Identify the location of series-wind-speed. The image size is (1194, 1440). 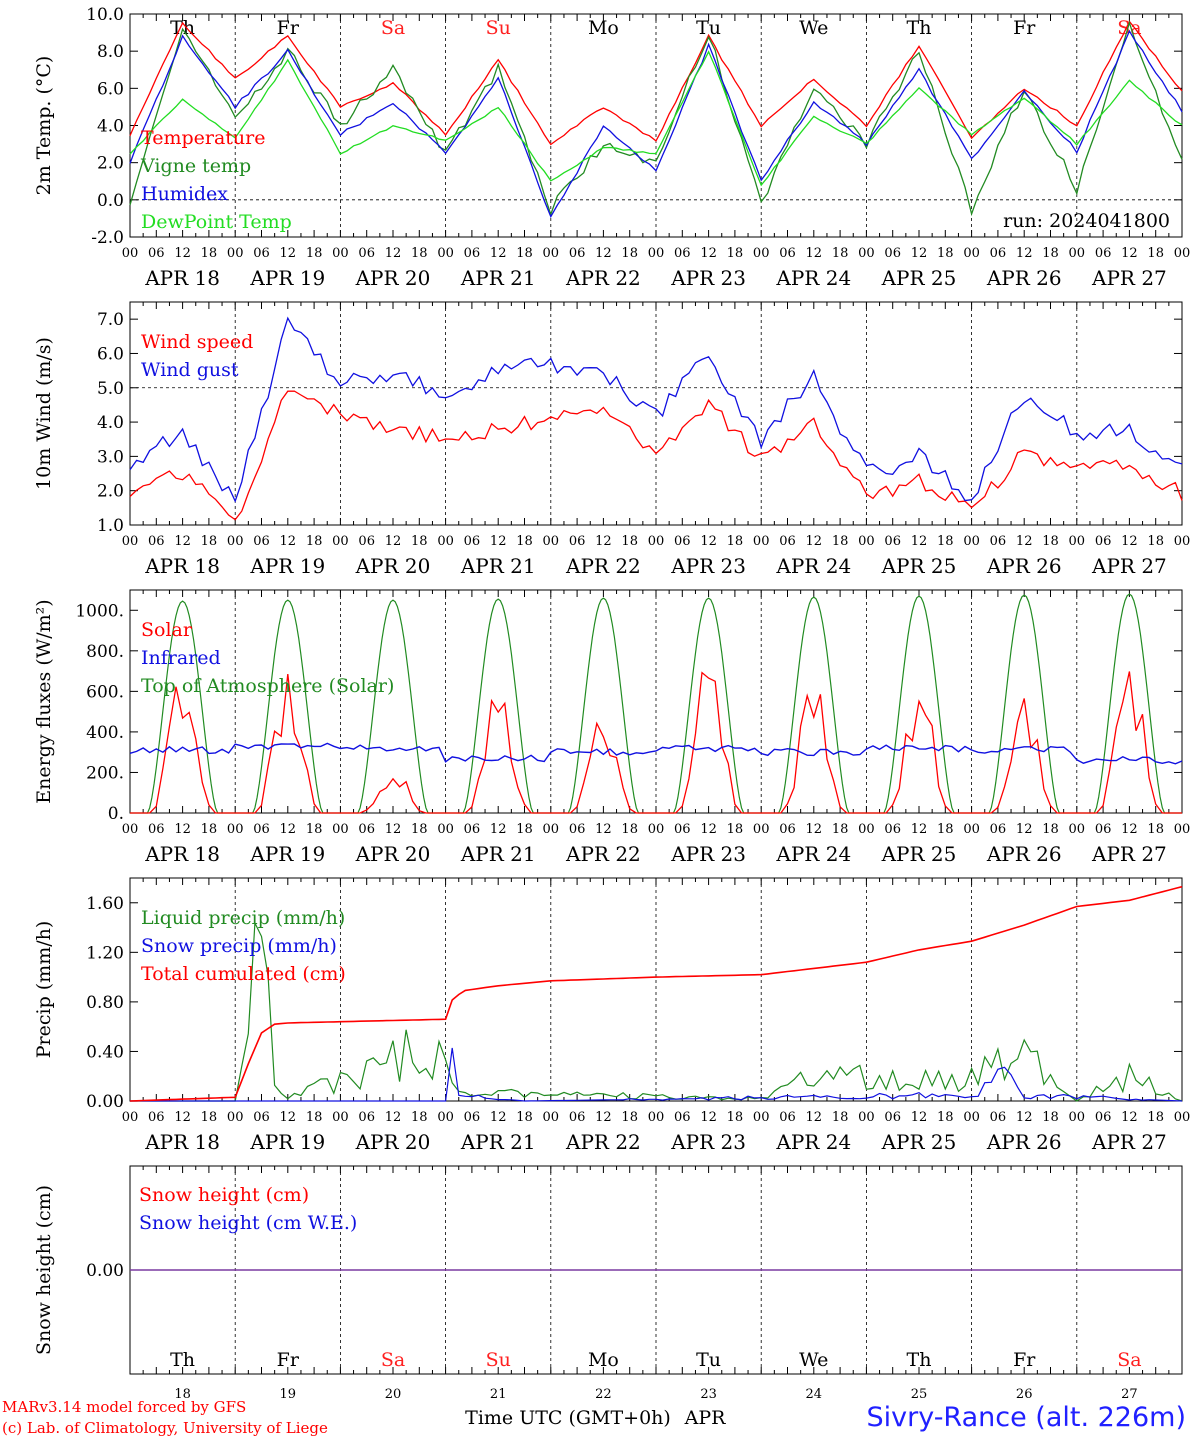
(656, 455).